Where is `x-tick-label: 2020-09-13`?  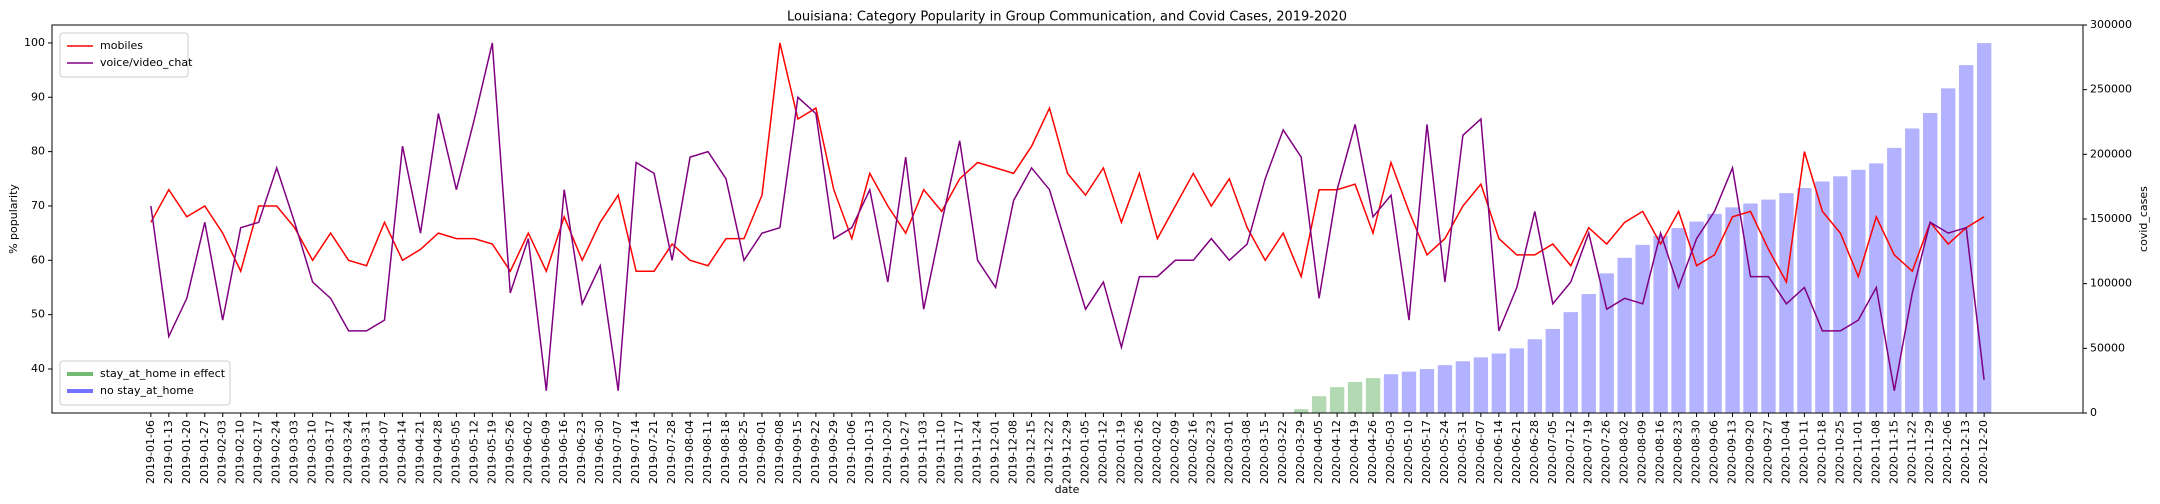
x-tick-label: 2020-09-13 is located at coordinates (1732, 452).